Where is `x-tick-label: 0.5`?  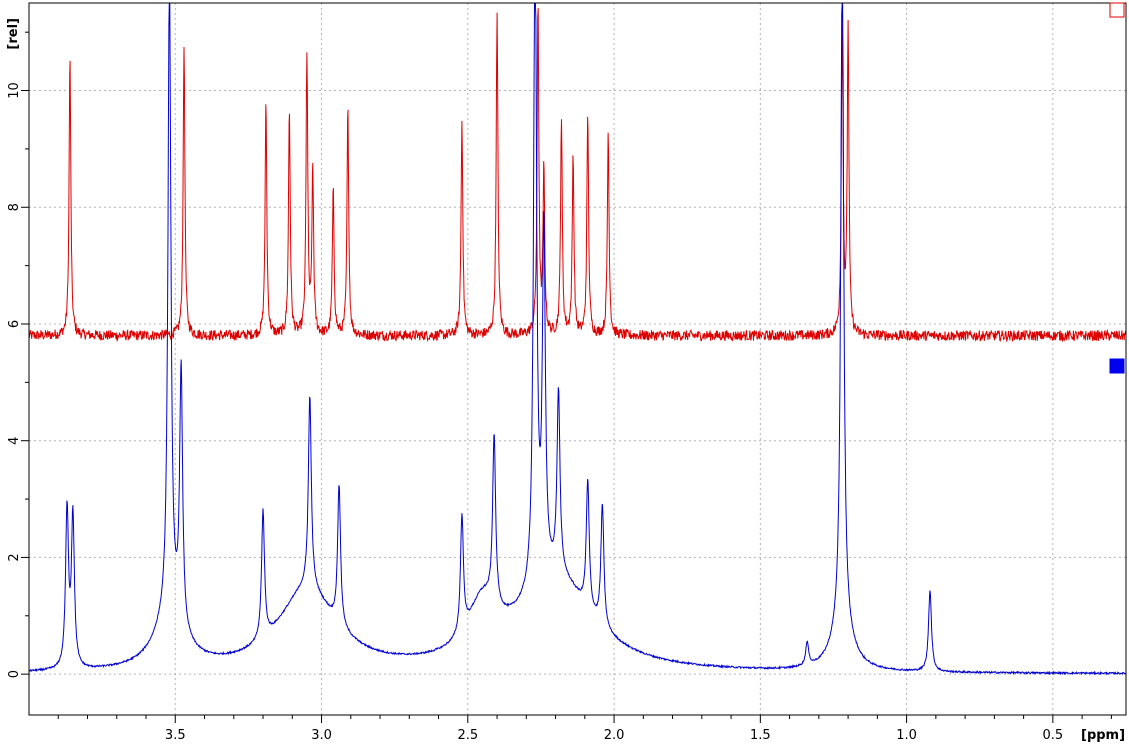 x-tick-label: 0.5 is located at coordinates (1053, 735).